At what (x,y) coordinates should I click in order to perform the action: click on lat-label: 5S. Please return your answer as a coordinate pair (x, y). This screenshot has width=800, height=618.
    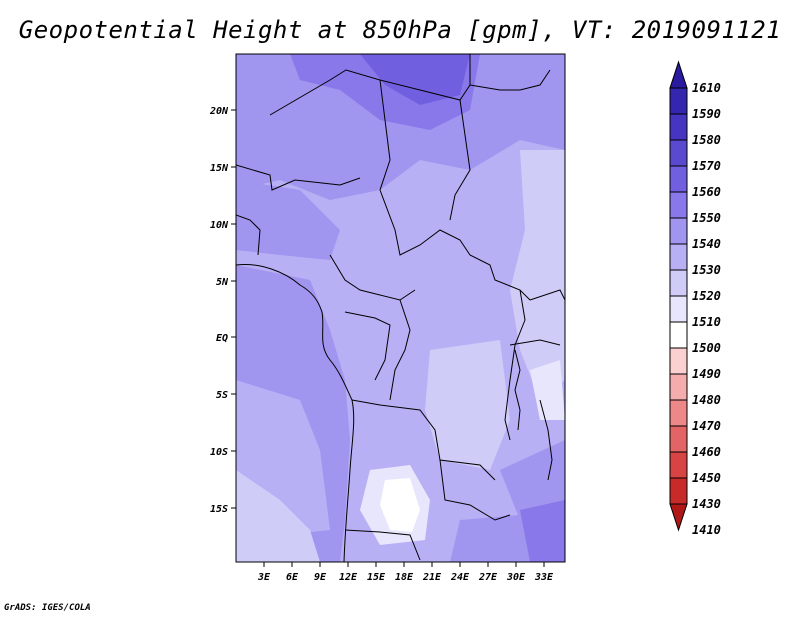
    Looking at the image, I should click on (222, 395).